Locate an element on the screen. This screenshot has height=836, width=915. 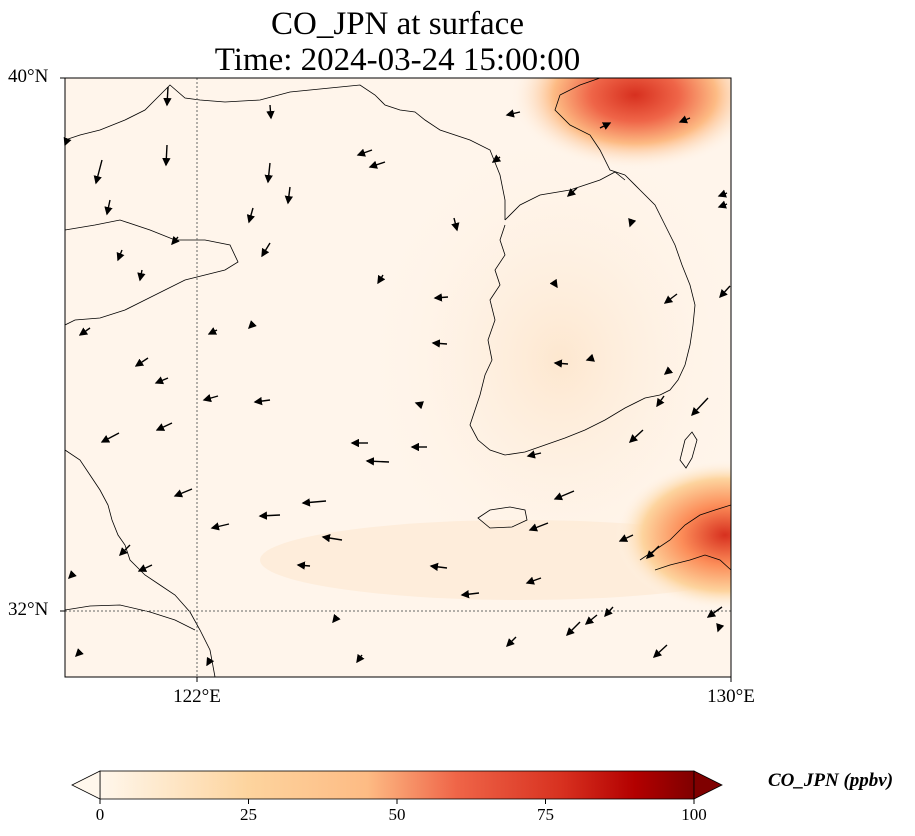
x-tick-label-122e: 122°E is located at coordinates (197, 696).